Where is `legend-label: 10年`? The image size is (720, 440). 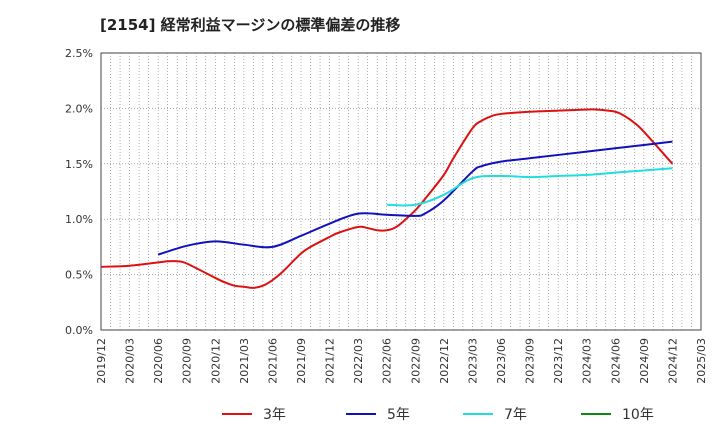 legend-label: 10年 is located at coordinates (638, 415).